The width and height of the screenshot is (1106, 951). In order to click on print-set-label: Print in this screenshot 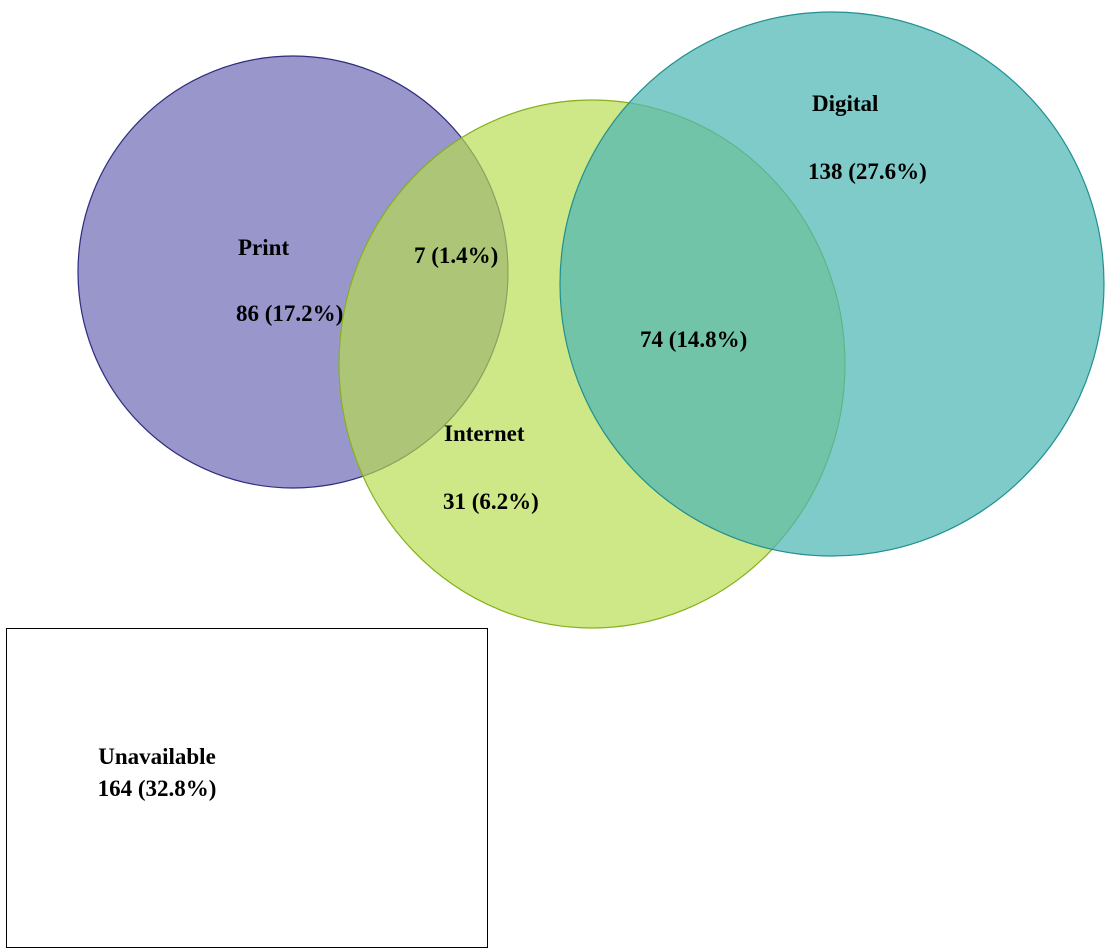, I will do `click(264, 247)`.